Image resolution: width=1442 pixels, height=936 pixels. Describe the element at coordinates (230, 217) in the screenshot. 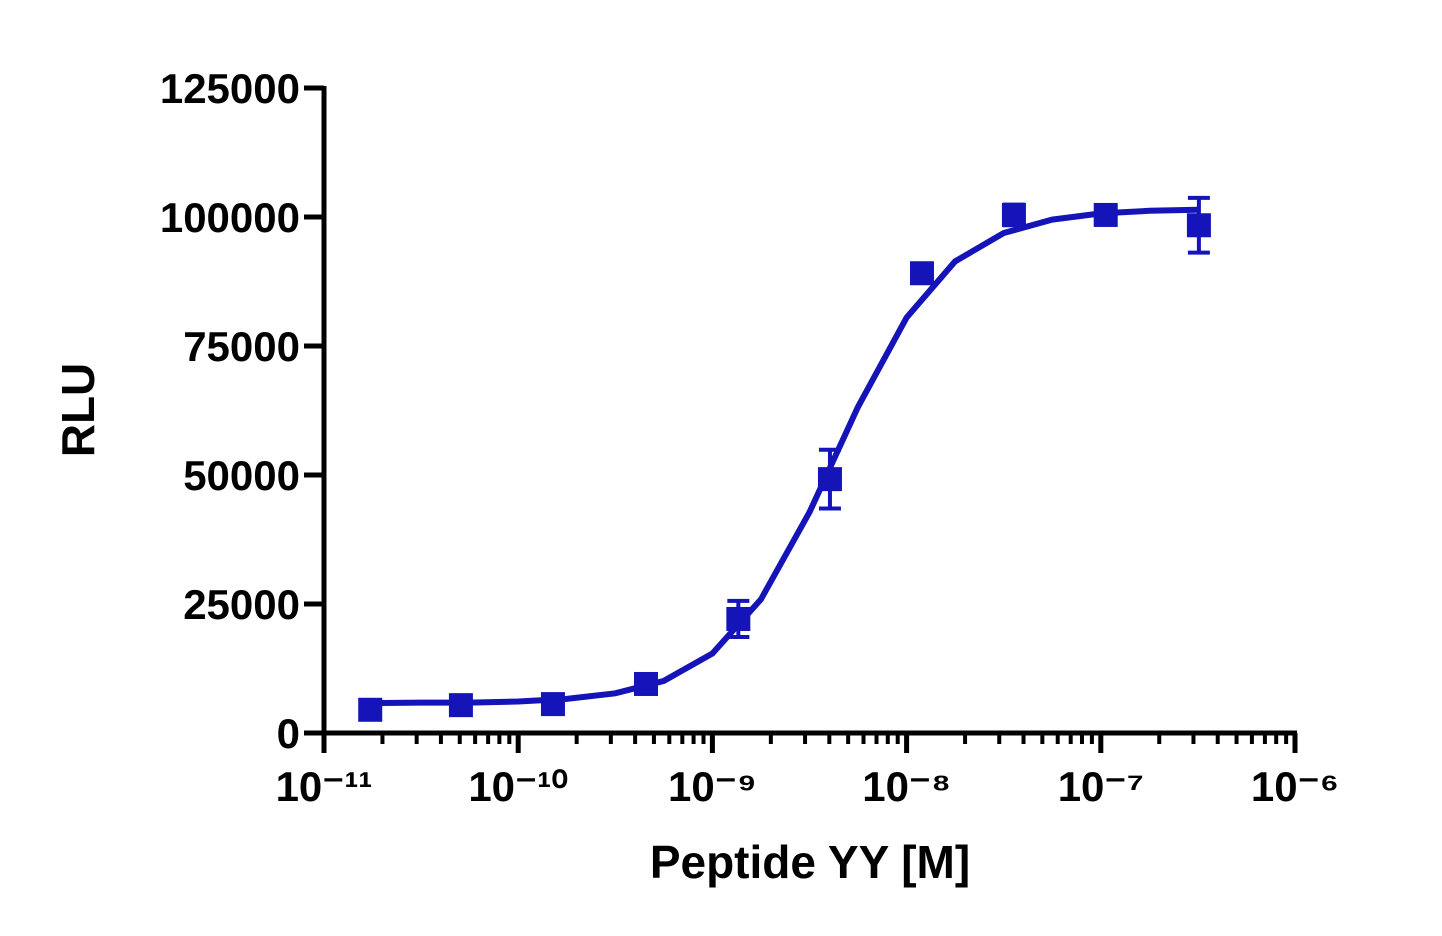

I see `y-tick-label: 100000` at that location.